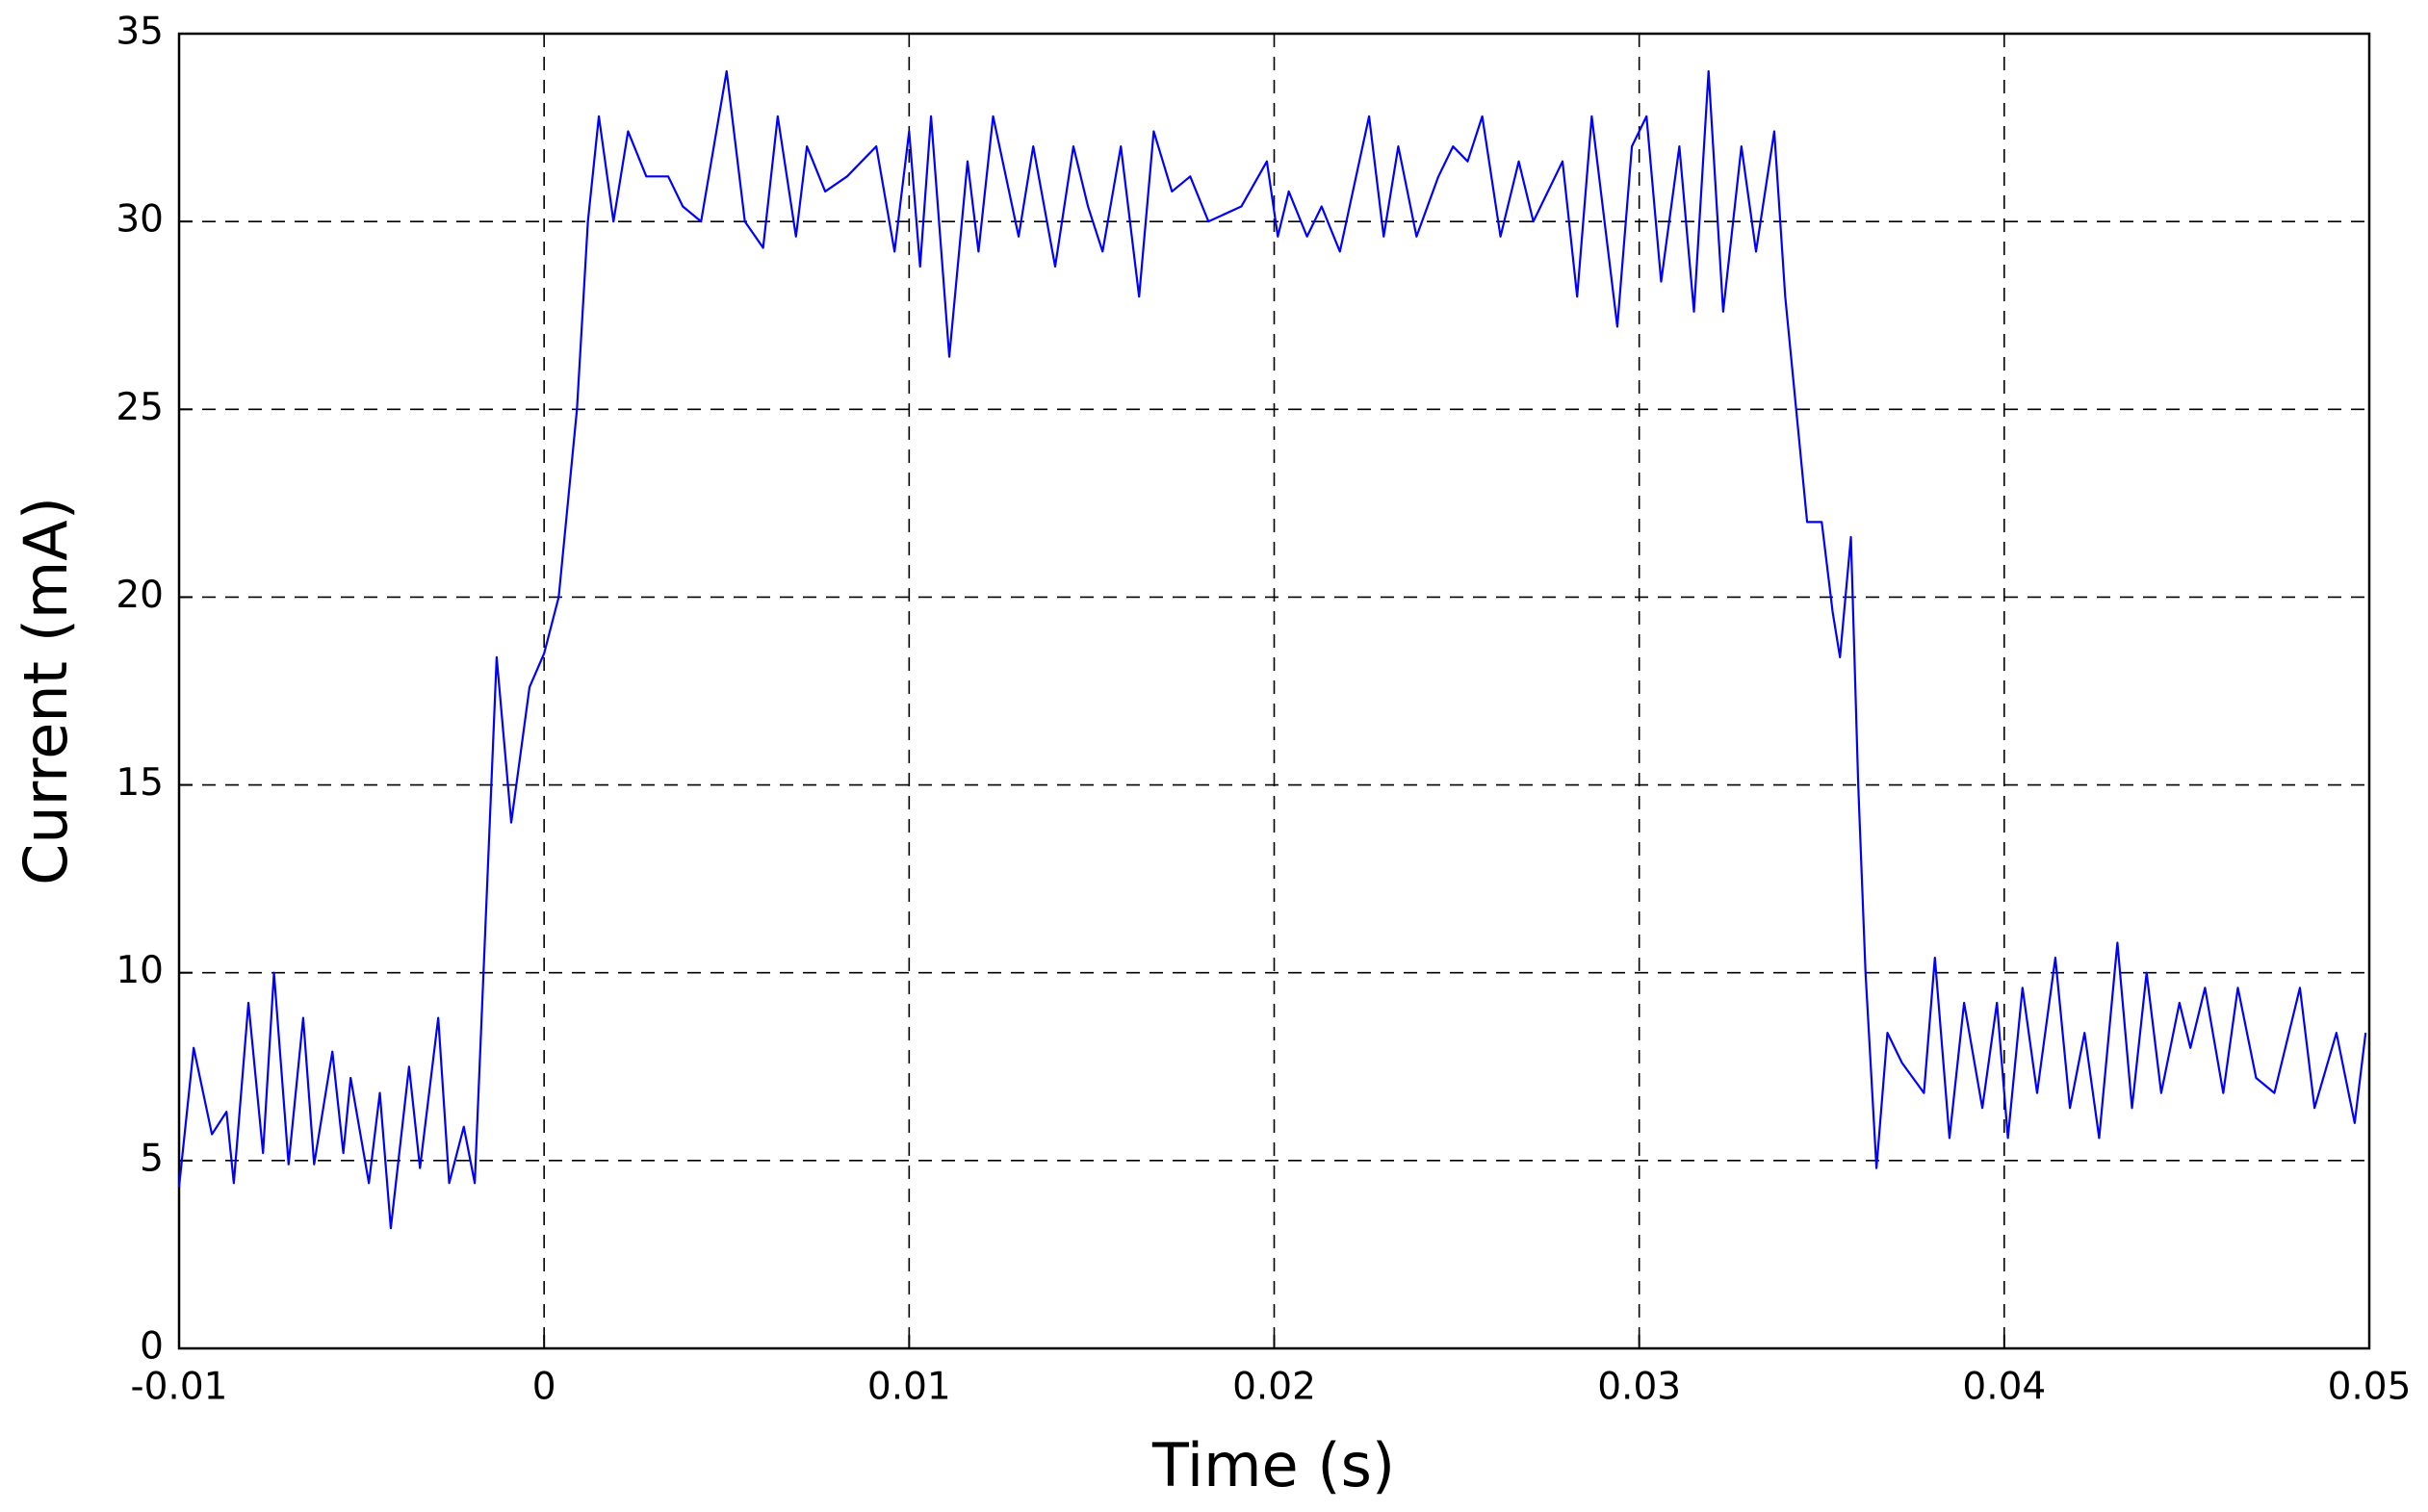  What do you see at coordinates (544, 1387) in the screenshot?
I see `x-tick-label: 0` at bounding box center [544, 1387].